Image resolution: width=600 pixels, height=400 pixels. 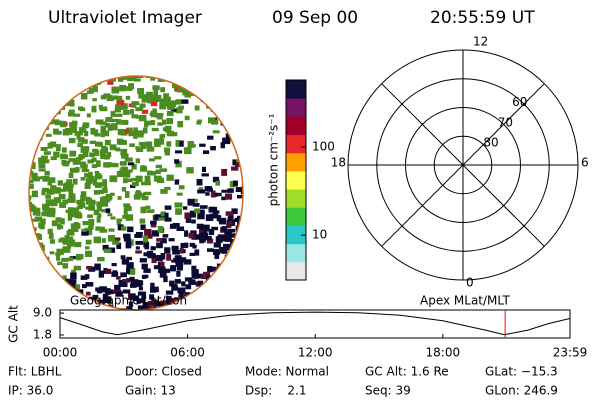 I want to click on y-tick-label: 1.8, so click(x=42, y=334).